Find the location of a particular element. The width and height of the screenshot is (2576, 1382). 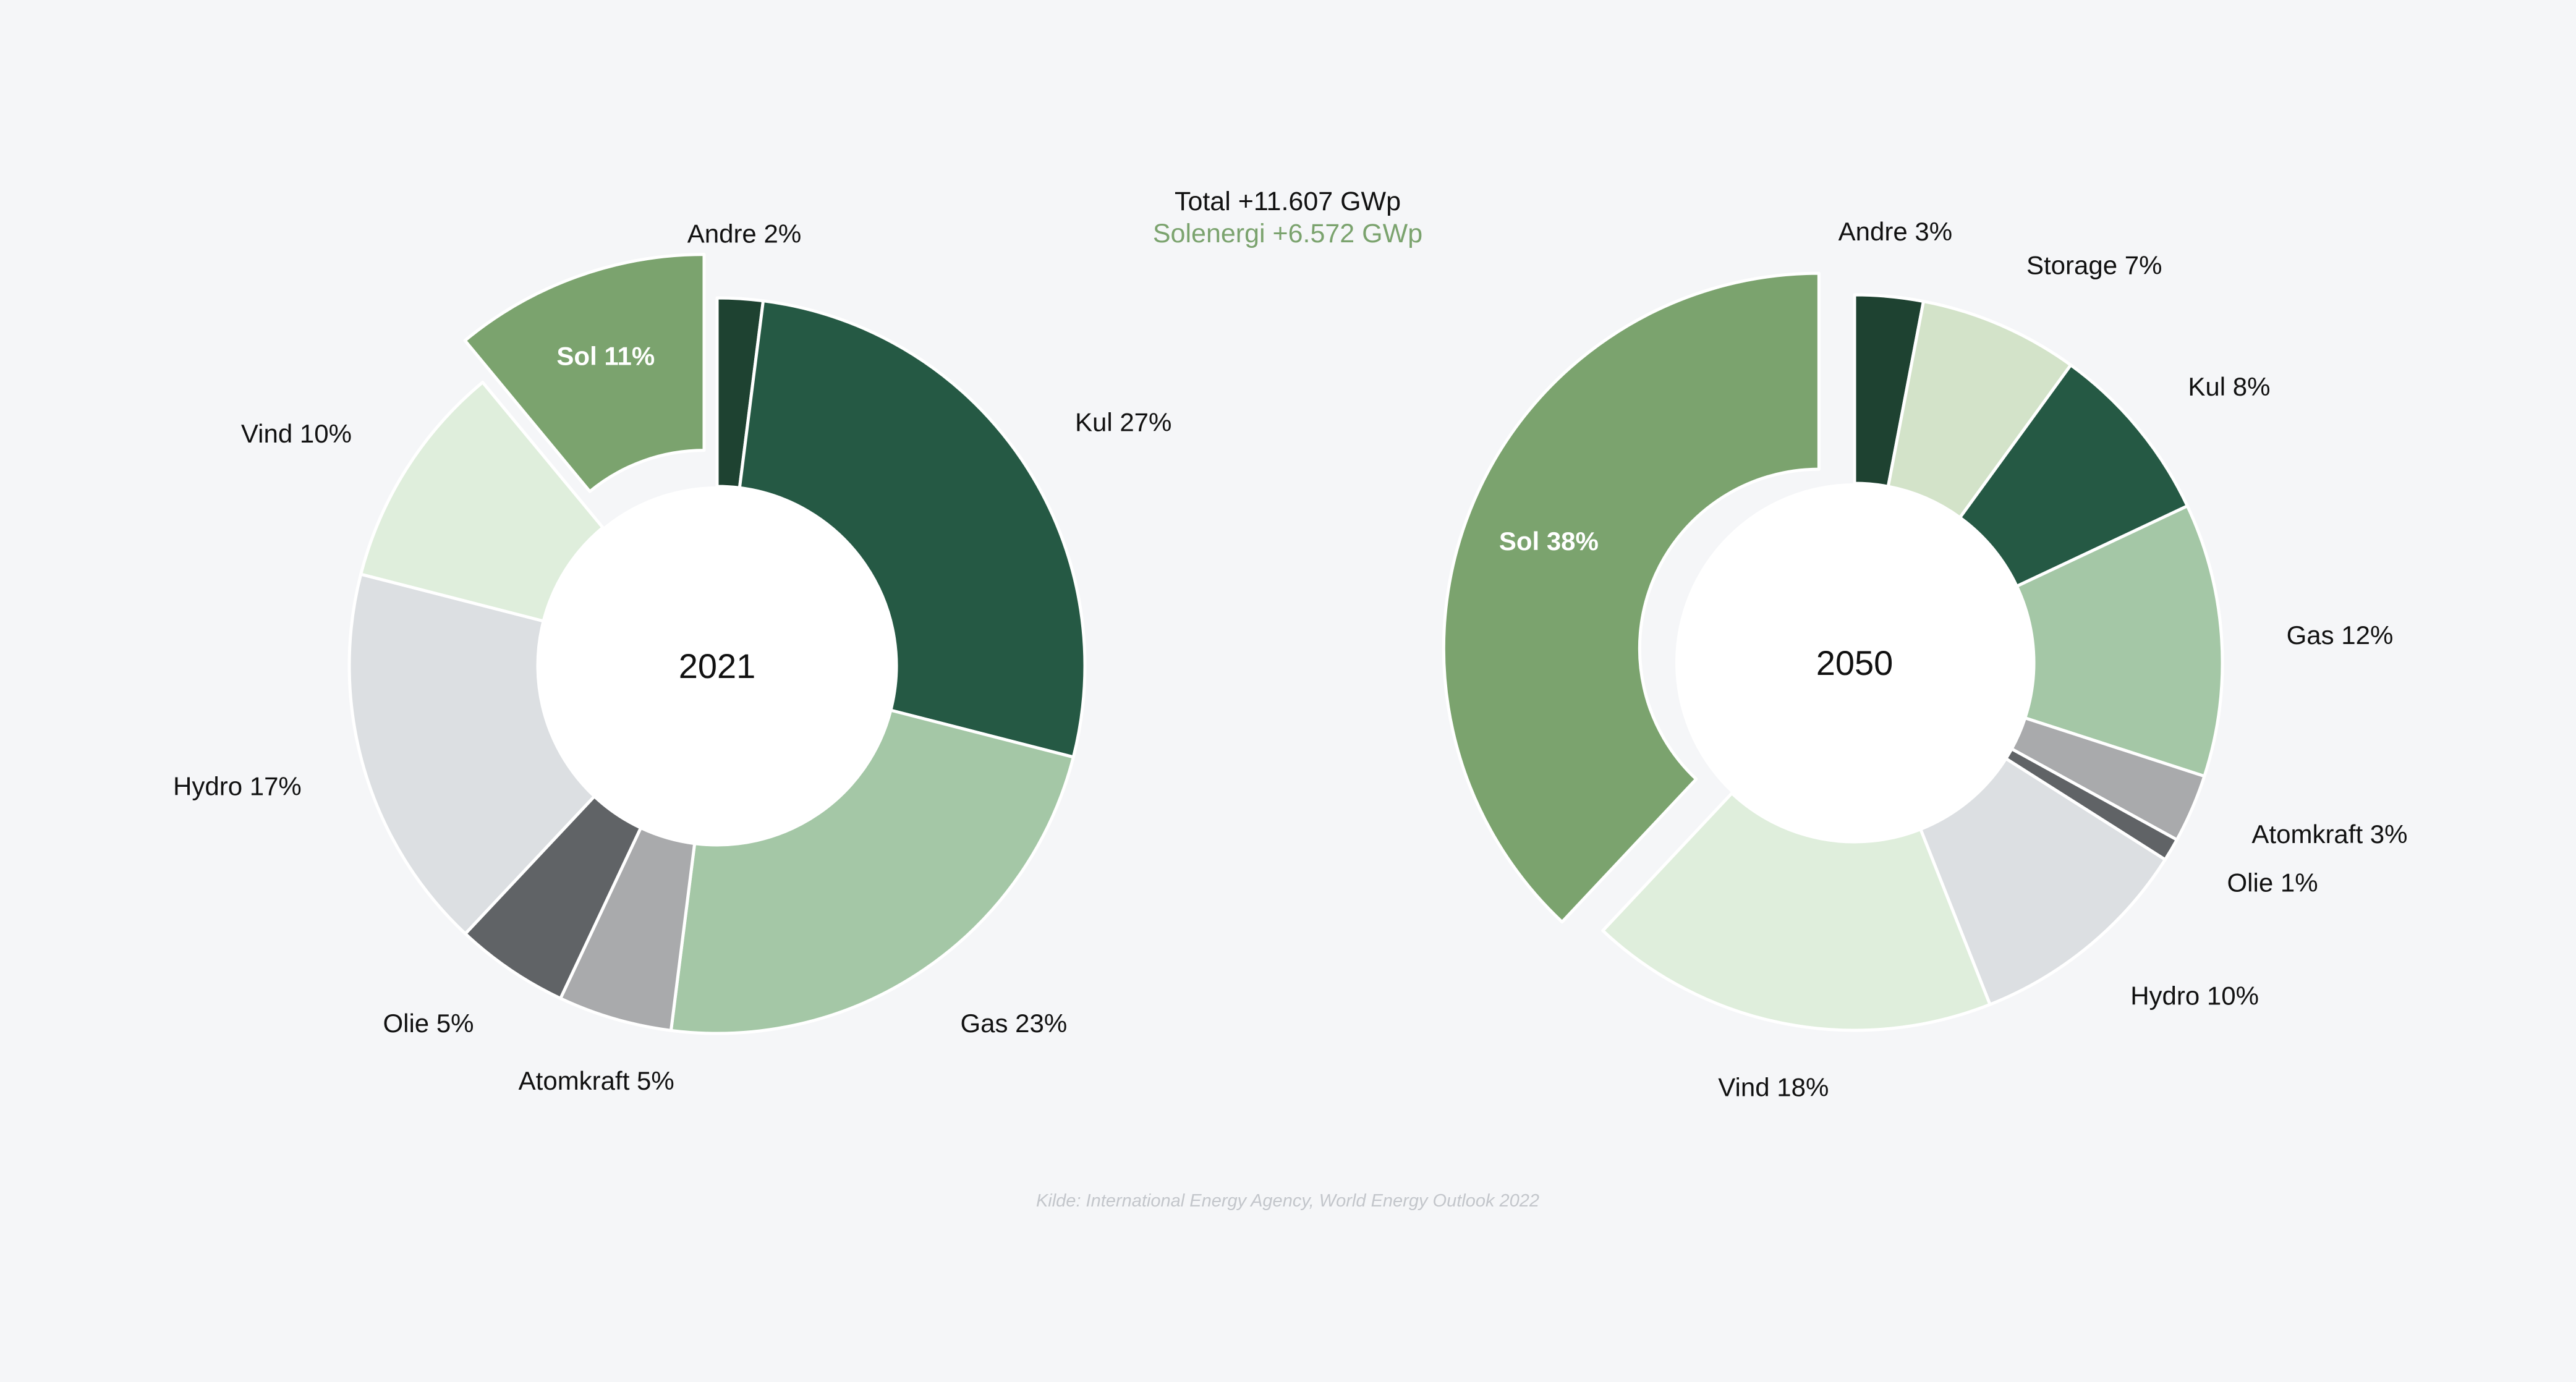

center-year-label: 2050 is located at coordinates (1855, 662).